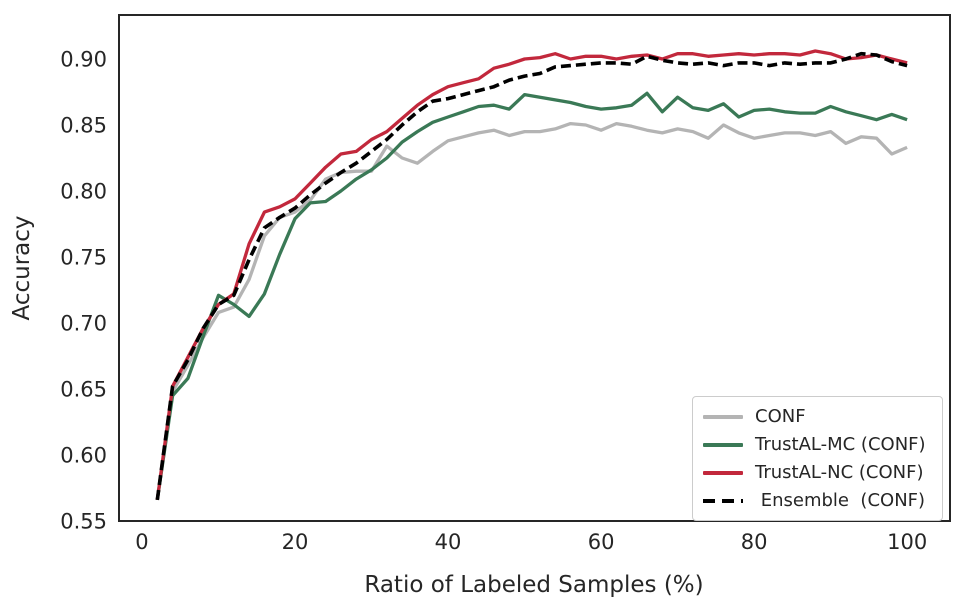 The width and height of the screenshot is (968, 613). Describe the element at coordinates (840, 444) in the screenshot. I see `legend-label-trustal-mc: TrustAL-MC (CONF)` at that location.